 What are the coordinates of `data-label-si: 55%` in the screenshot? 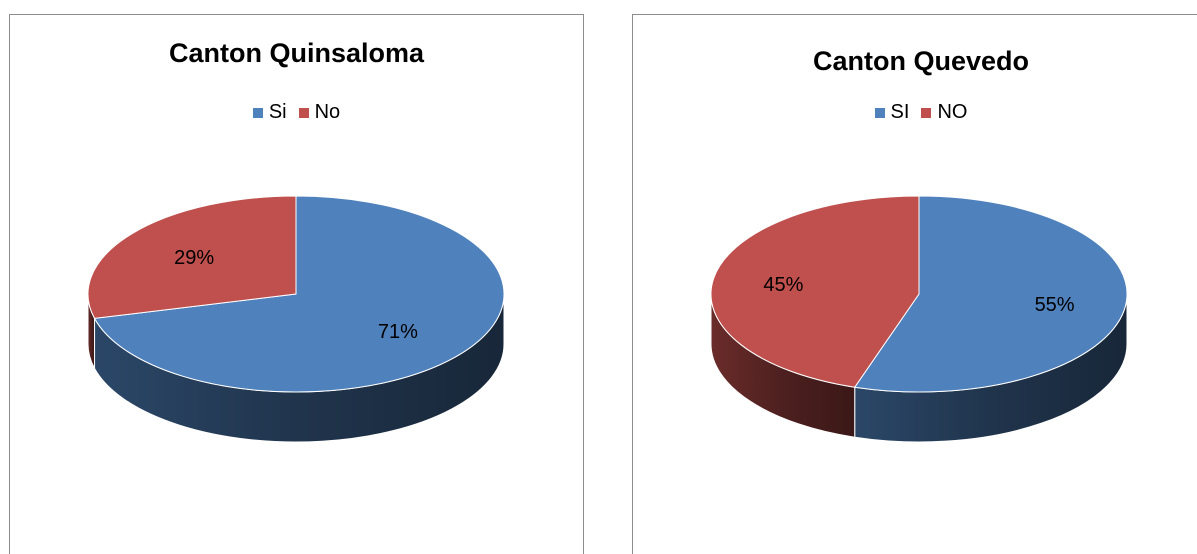 It's located at (1055, 305).